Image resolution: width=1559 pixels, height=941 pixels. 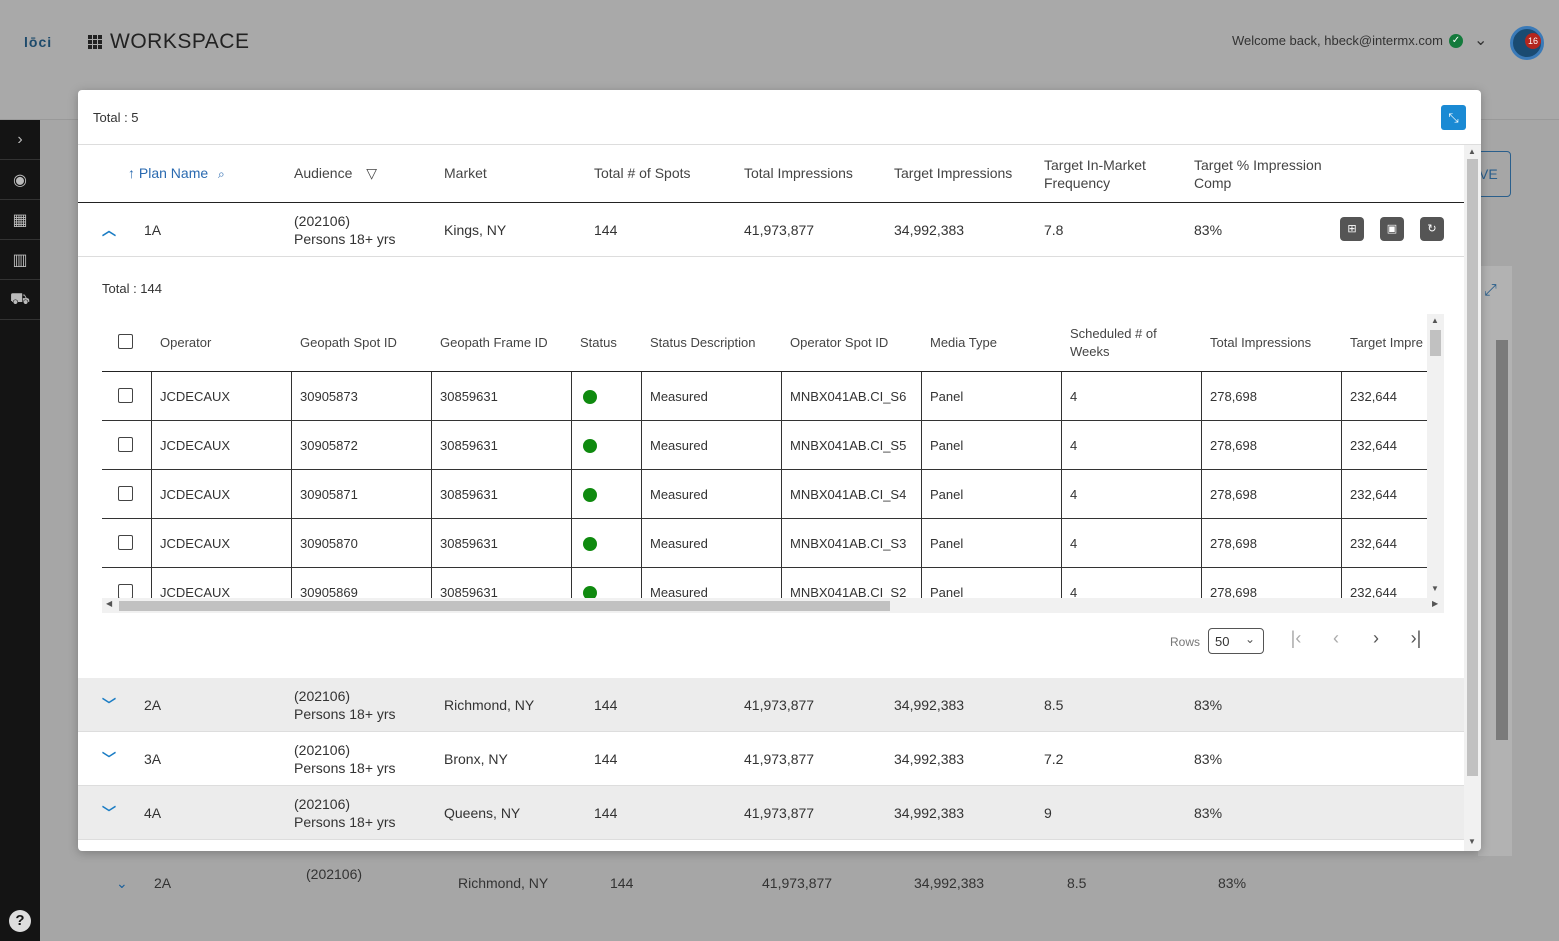 I want to click on spots-horizontal-scrollbar: ◀ ▶, so click(x=773, y=605).